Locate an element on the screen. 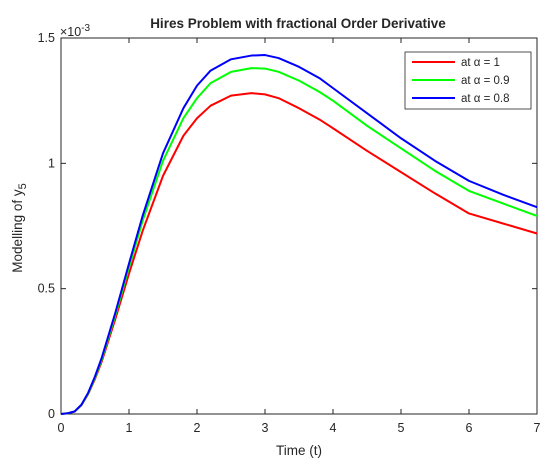 The image size is (556, 473). y-tick-label: 1 is located at coordinates (51, 163).